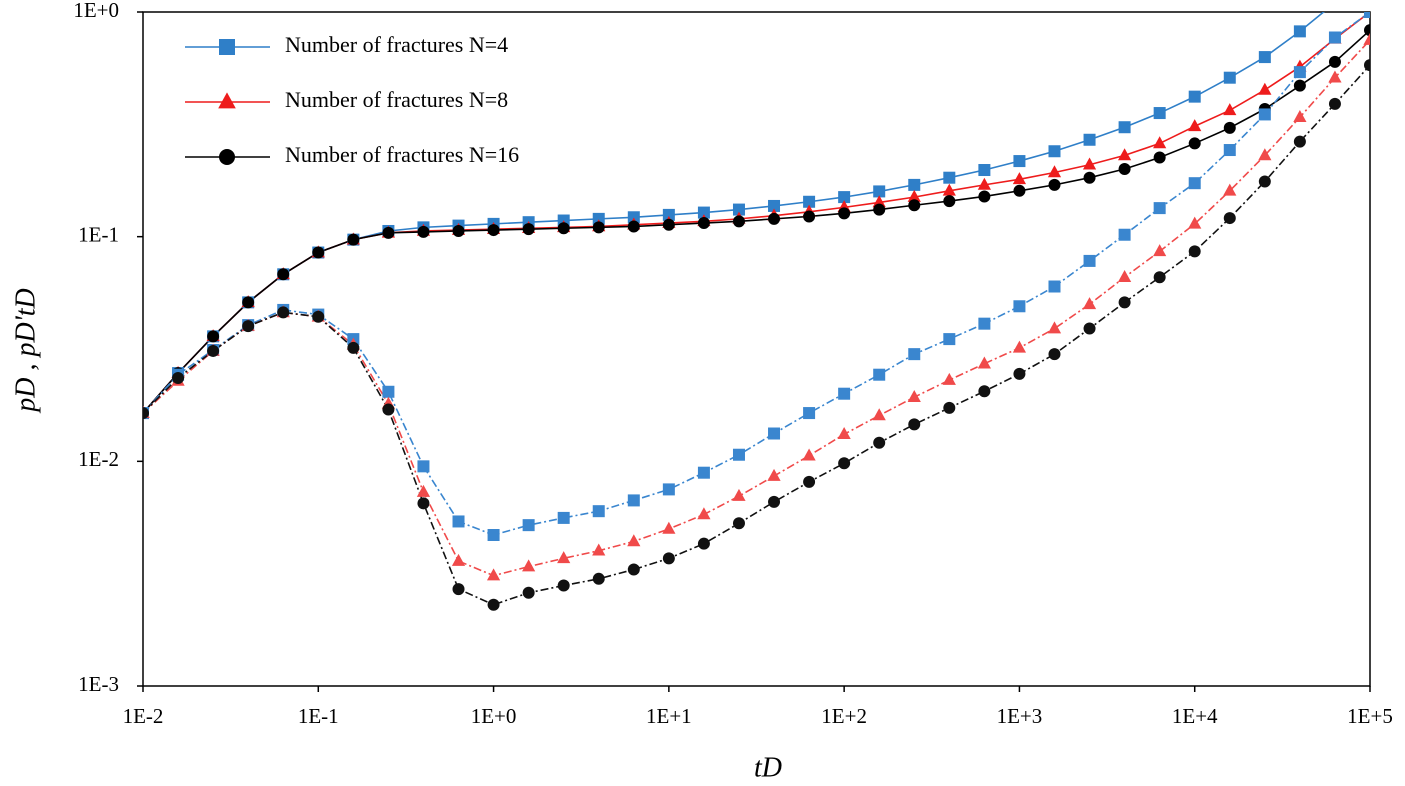  What do you see at coordinates (669, 716) in the screenshot?
I see `x-tick-label: 1E+1` at bounding box center [669, 716].